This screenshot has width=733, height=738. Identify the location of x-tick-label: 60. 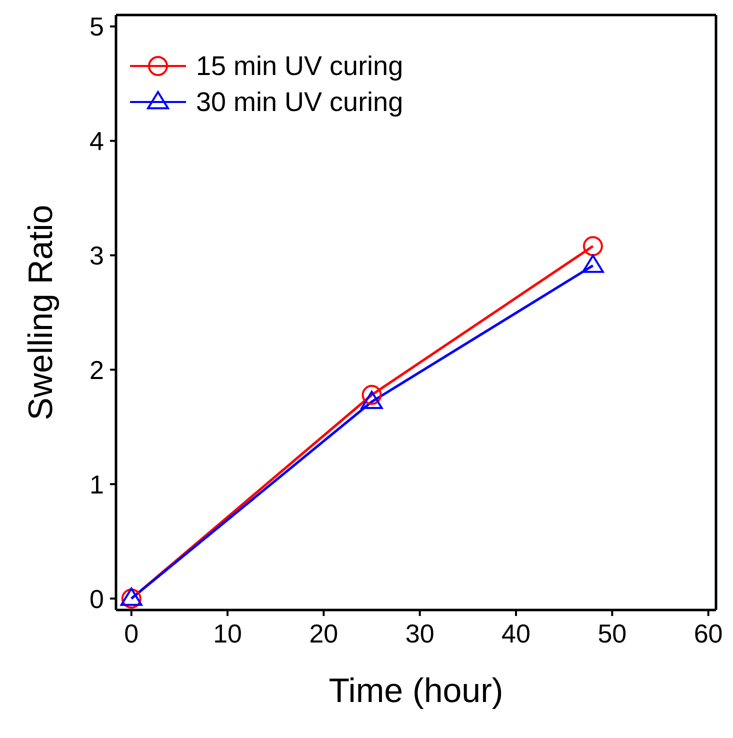
(708, 633).